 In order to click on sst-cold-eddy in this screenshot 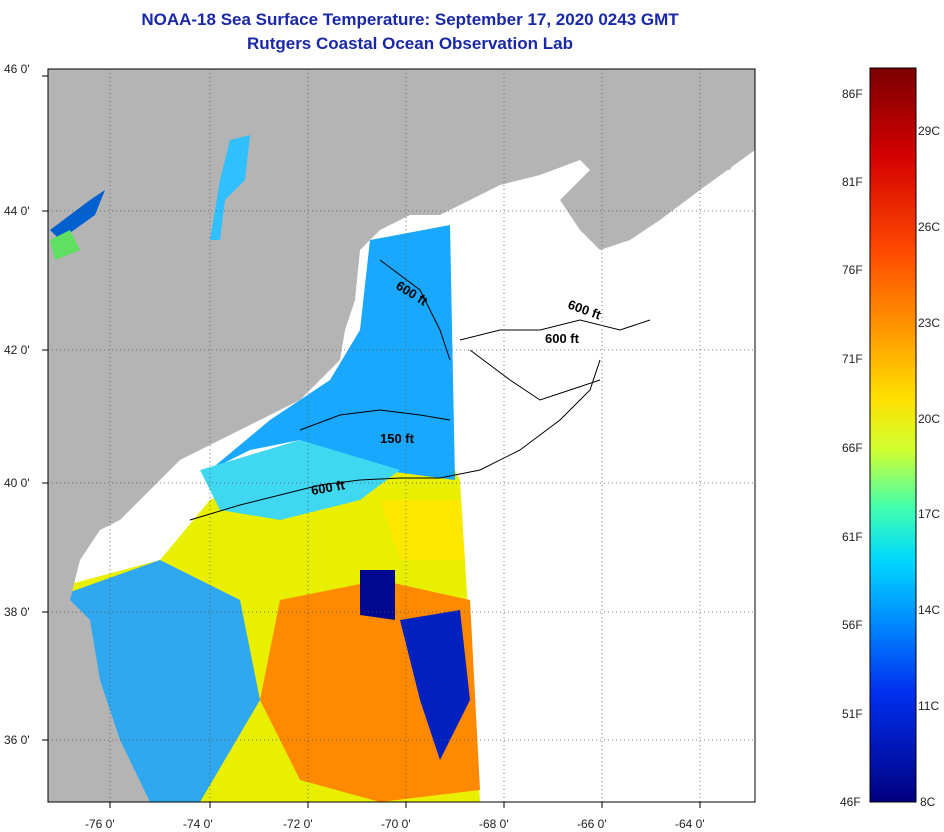, I will do `click(377, 595)`.